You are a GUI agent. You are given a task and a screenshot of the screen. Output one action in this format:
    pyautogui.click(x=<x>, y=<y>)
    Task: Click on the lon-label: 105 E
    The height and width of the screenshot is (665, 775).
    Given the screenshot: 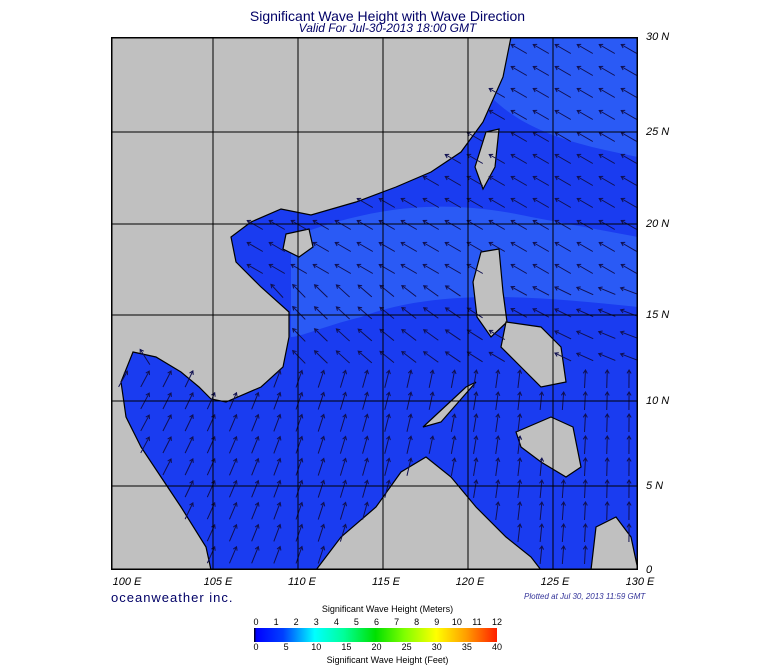 What is the action you would take?
    pyautogui.click(x=218, y=582)
    